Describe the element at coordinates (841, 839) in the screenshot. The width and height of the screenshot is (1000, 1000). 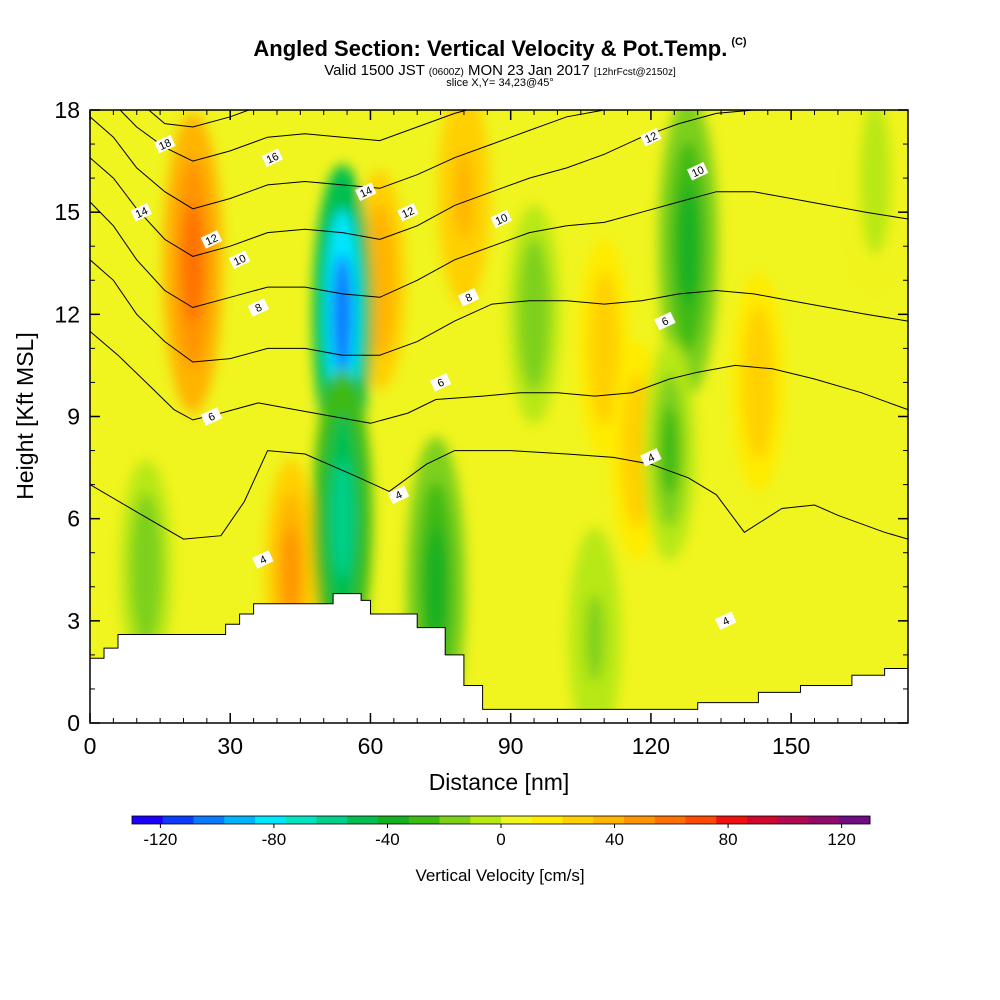
I see `colorbar-tick-label: 120` at that location.